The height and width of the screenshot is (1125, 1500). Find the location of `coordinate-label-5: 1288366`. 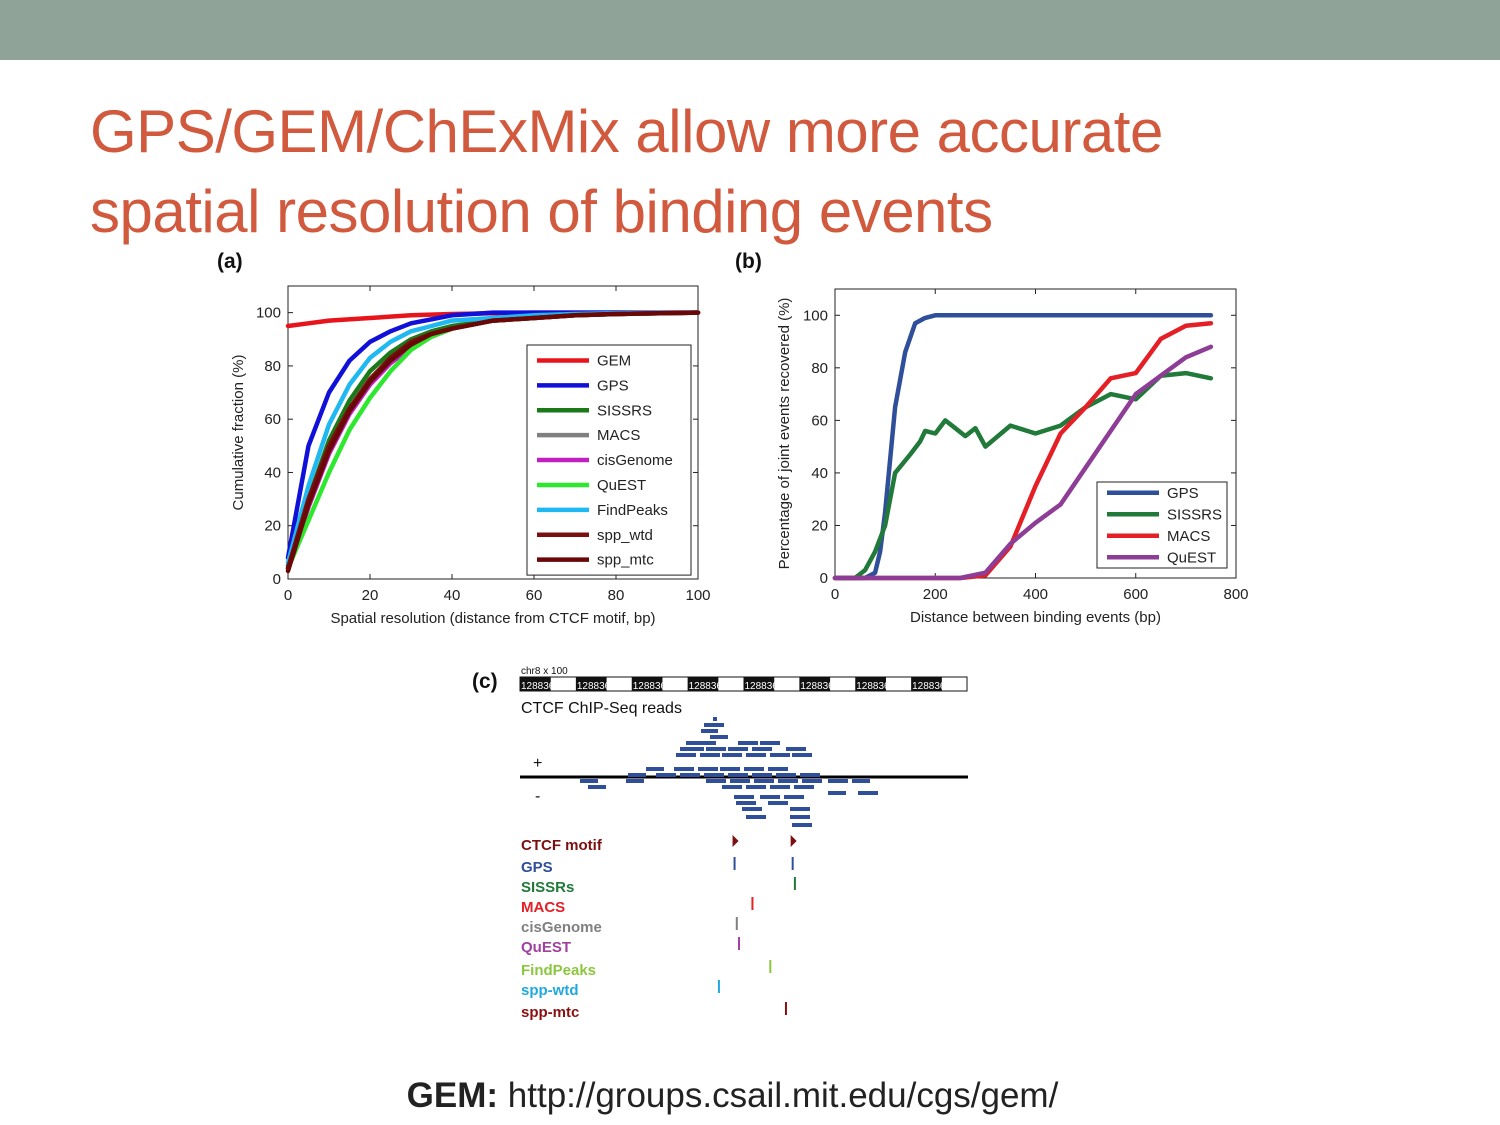

coordinate-label-5: 1288366 is located at coordinates (819, 686).